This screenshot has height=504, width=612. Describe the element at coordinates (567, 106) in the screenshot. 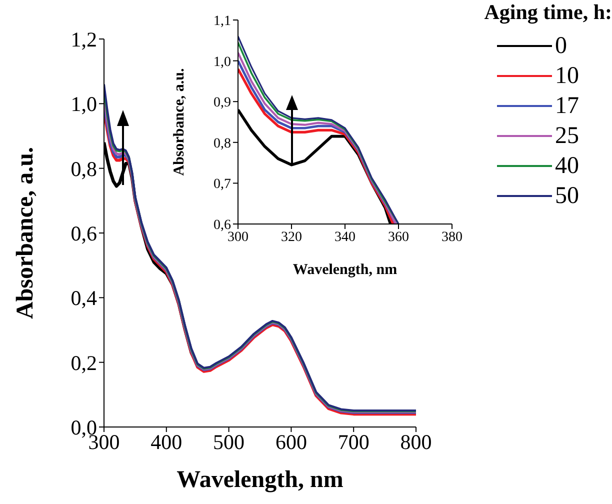

I see `legend-label: 17` at that location.